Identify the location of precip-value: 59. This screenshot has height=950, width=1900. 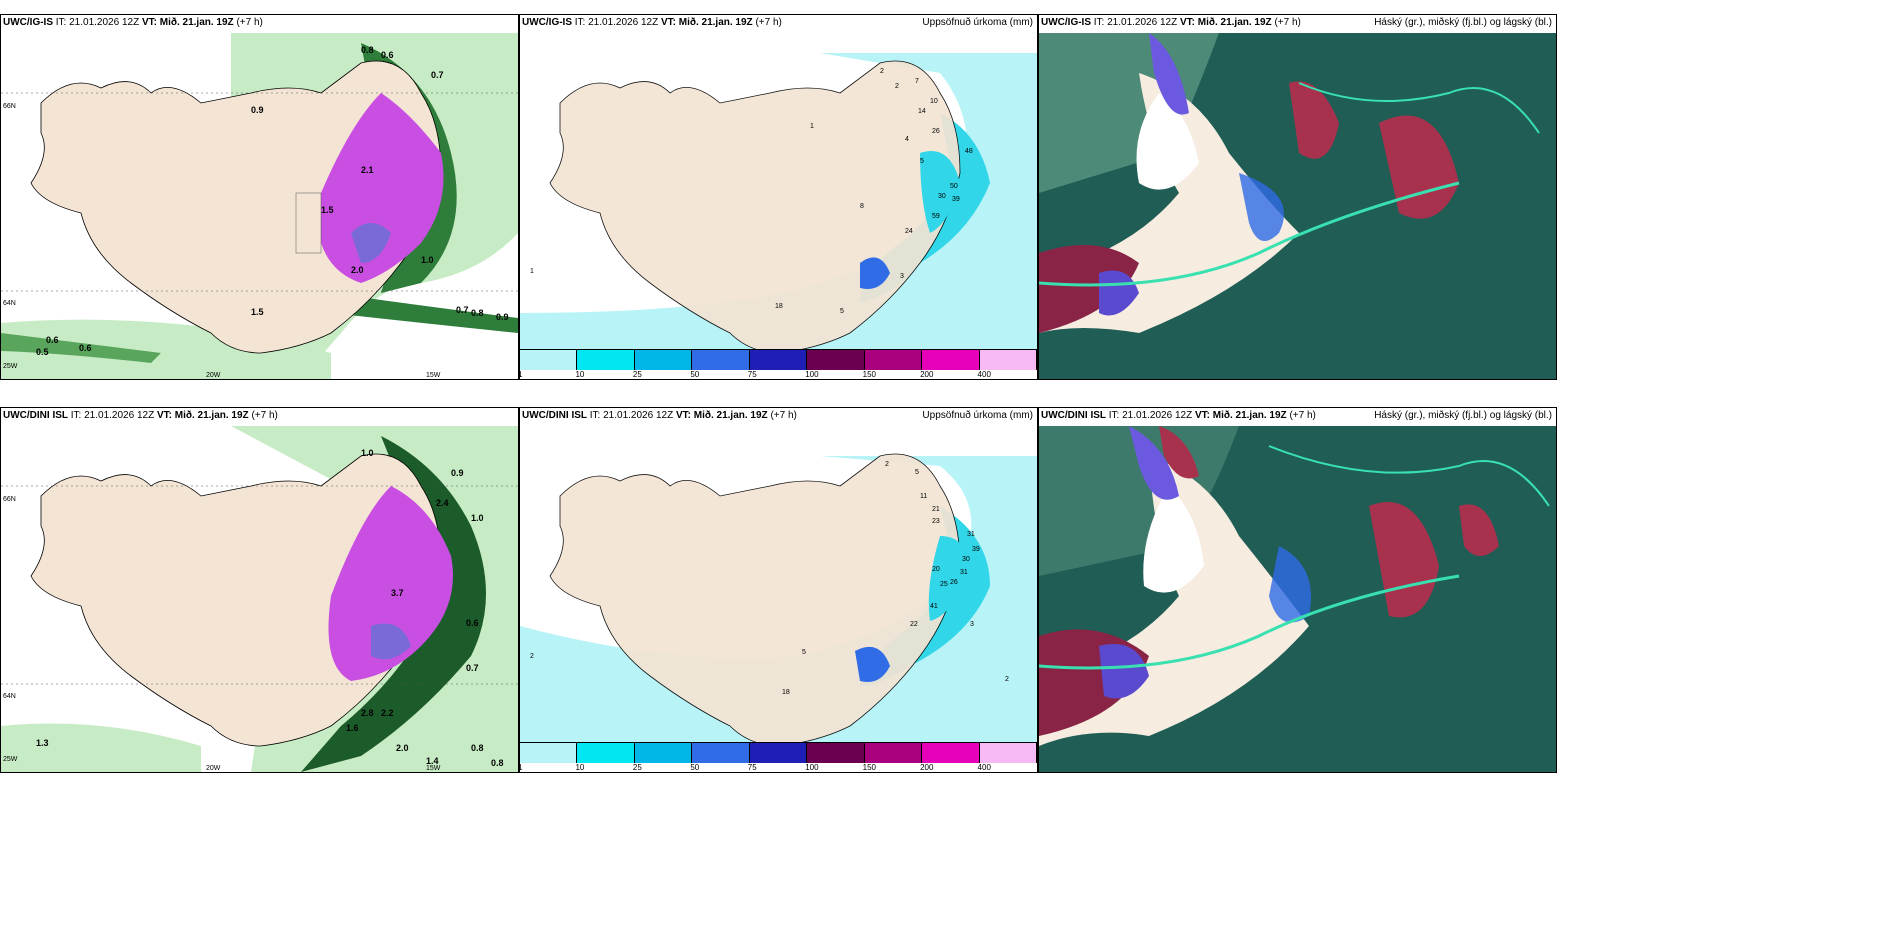
(936, 216).